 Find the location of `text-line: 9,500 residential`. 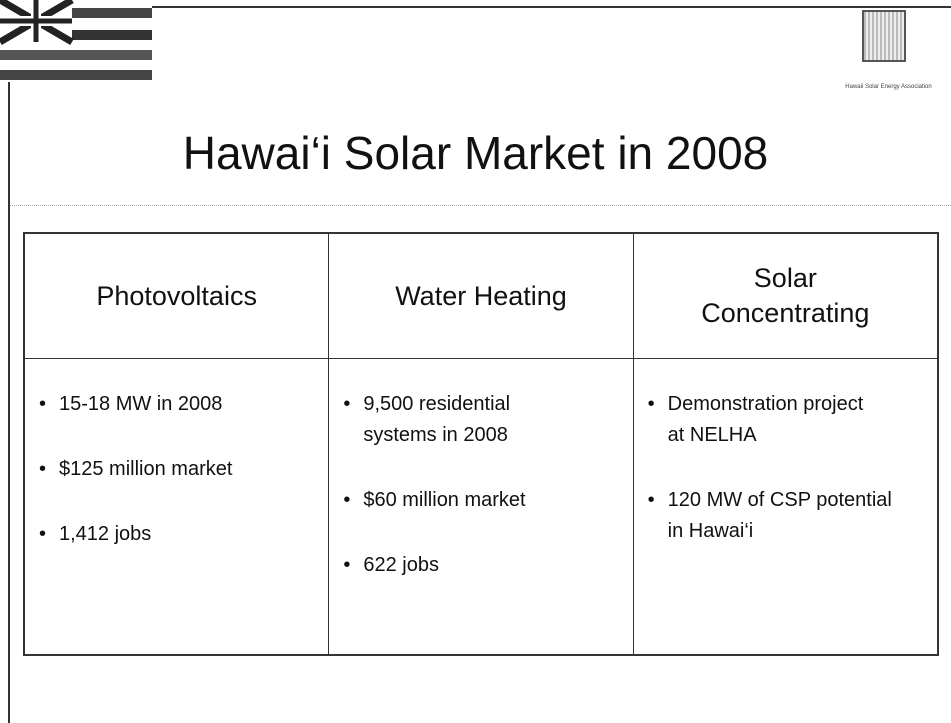

text-line: 9,500 residential is located at coordinates (437, 404).